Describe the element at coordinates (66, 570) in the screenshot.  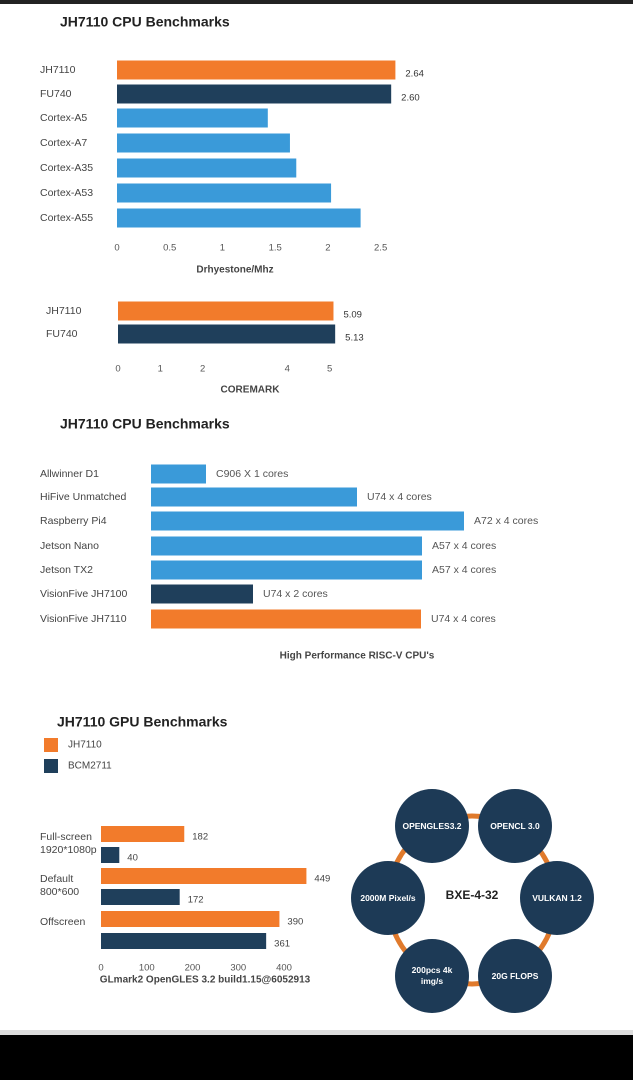
I see `category-label: Jetson TX2` at that location.